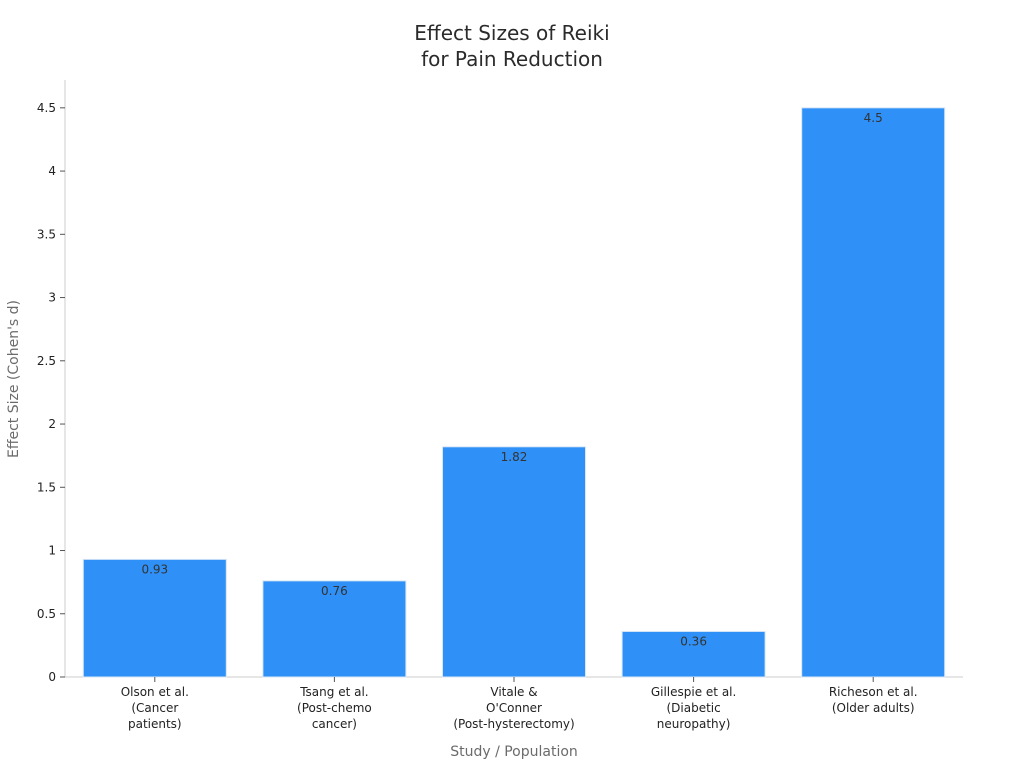  I want to click on x-tick-label: Tsang et al., so click(333, 692).